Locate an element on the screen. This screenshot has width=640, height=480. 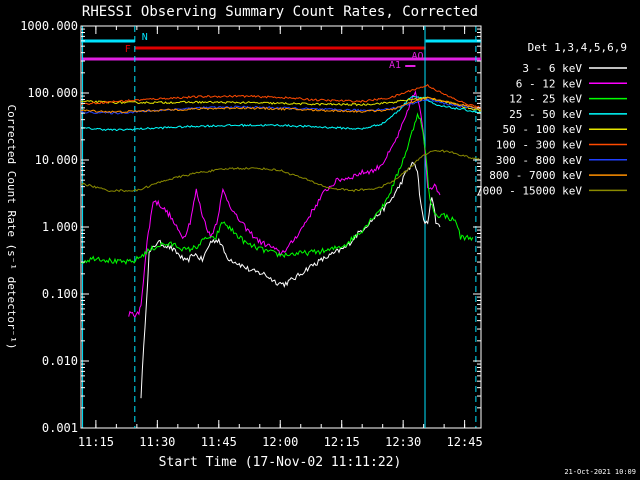
footer-date: 21-Oct-2021 10:09 is located at coordinates (600, 472).